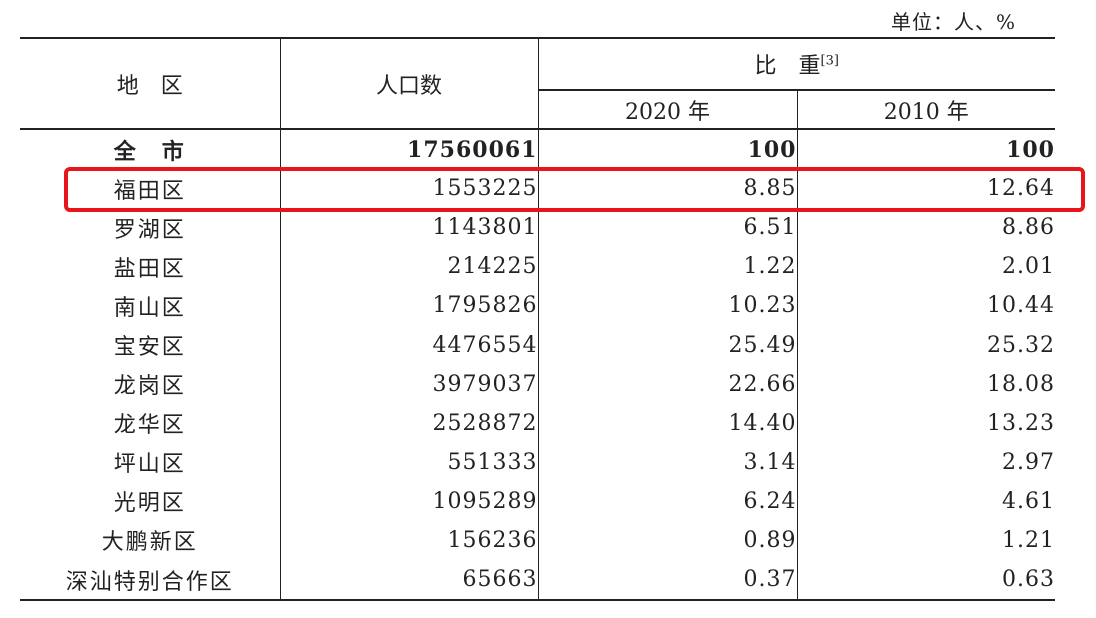 This screenshot has height=618, width=1096. I want to click on unit-label: 单位：人、%, so click(953, 22).